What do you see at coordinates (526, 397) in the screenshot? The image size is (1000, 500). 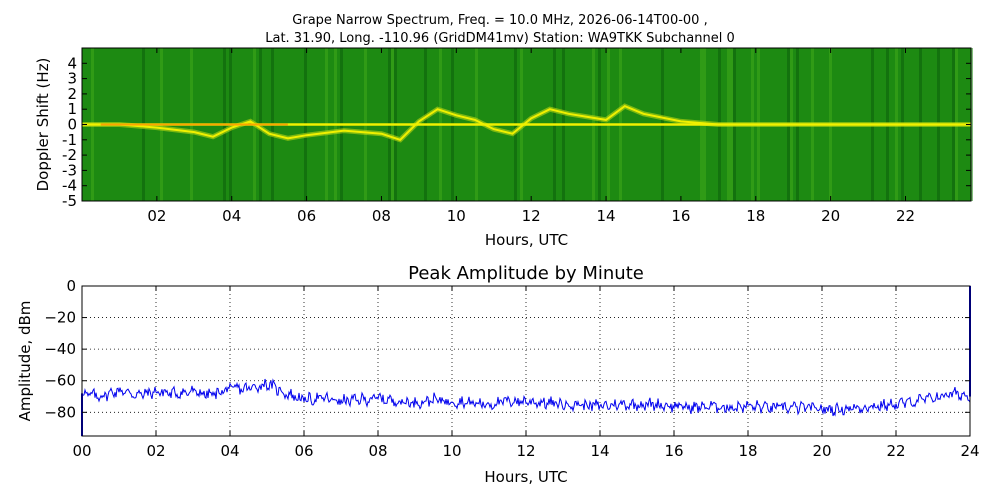 I see `amplitude-line` at bounding box center [526, 397].